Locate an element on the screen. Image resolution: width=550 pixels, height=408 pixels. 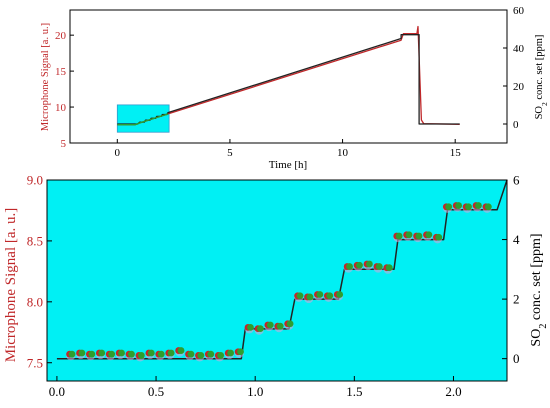
right-y-tick-label: 2 is located at coordinates (516, 299).